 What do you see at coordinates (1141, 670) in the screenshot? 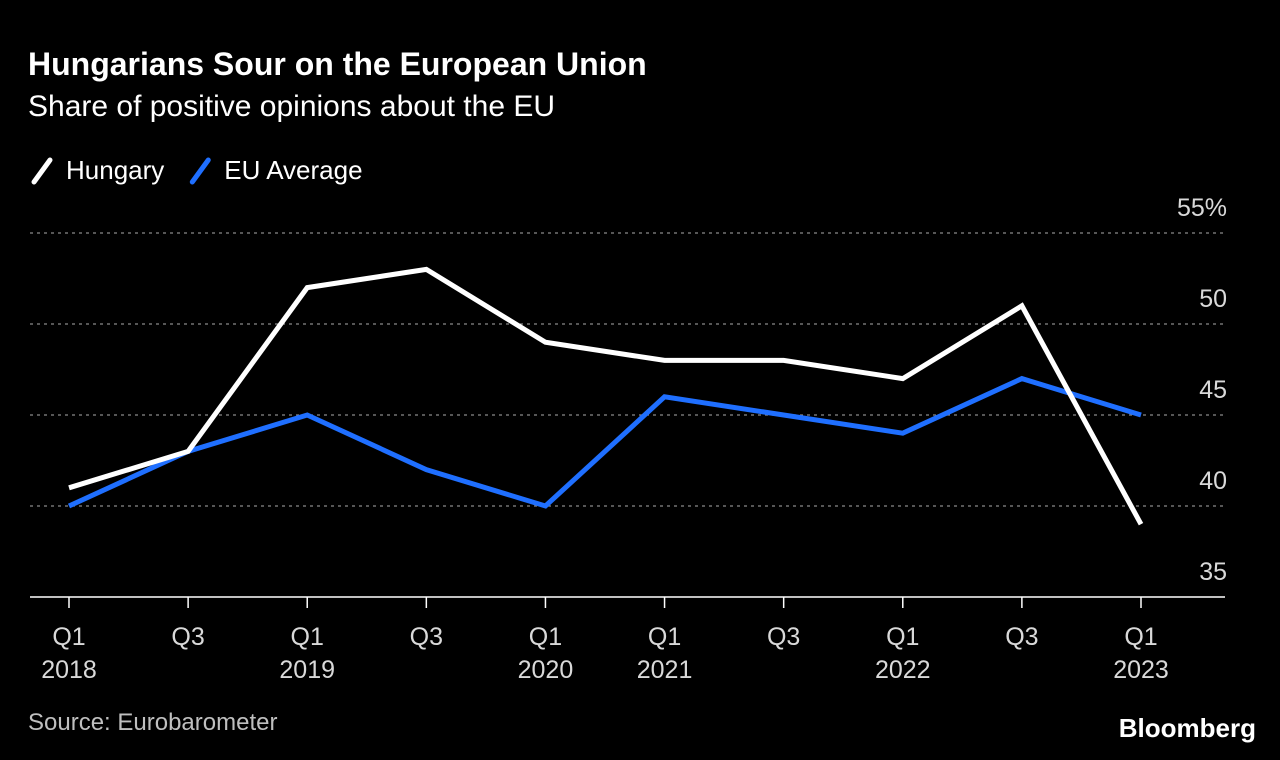
I see `x-tick-label: 2023` at bounding box center [1141, 670].